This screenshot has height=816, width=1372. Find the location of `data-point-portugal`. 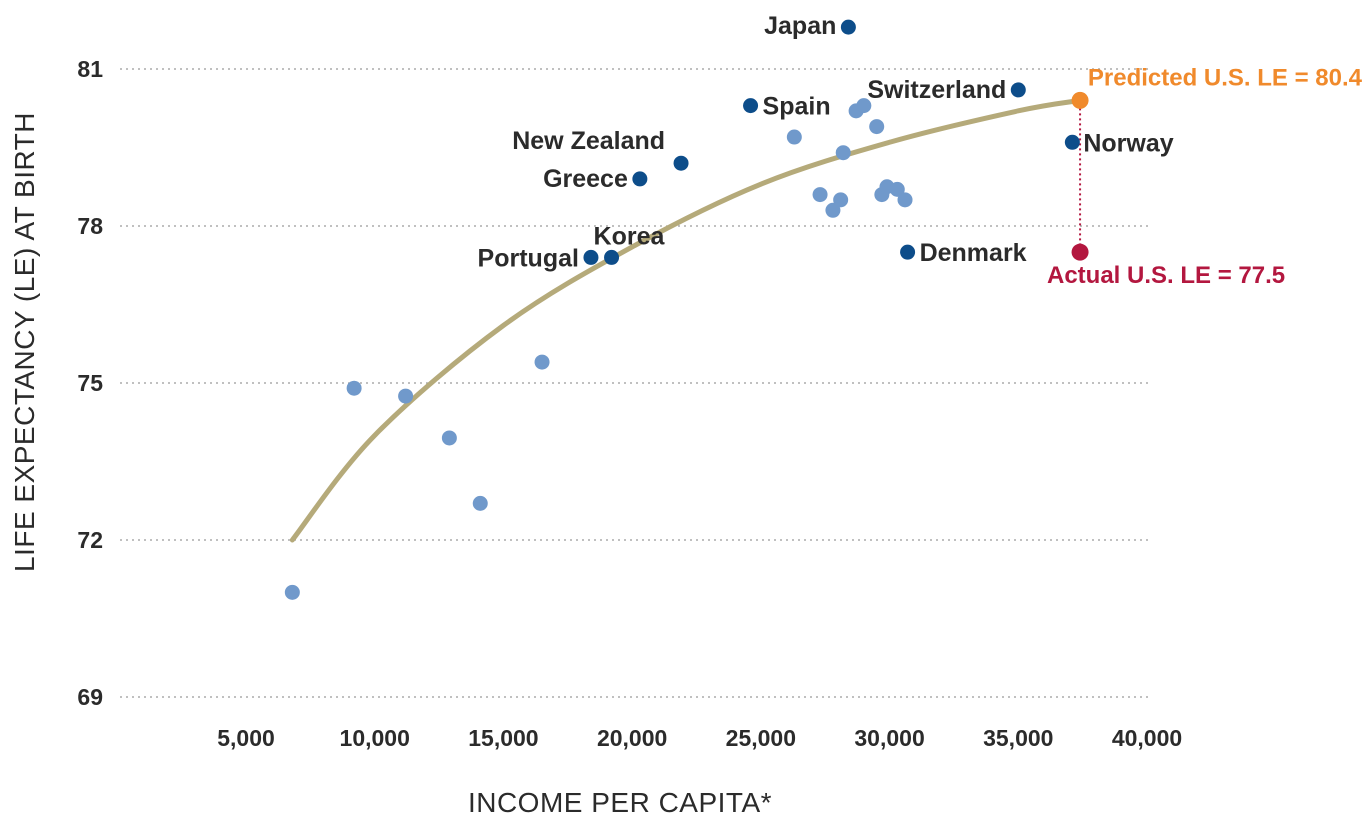

data-point-portugal is located at coordinates (591, 257).